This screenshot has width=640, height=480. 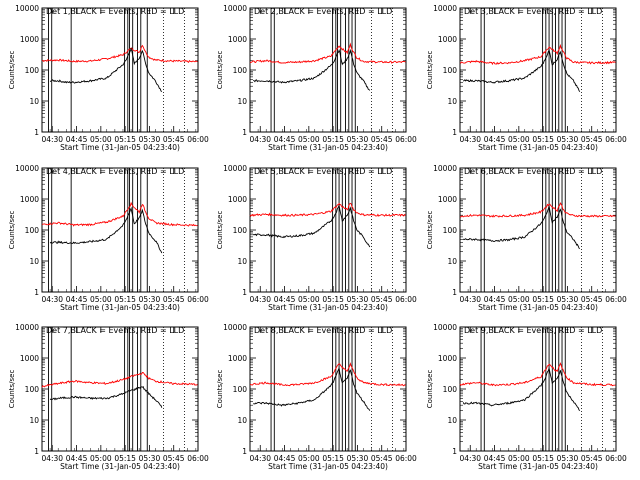 I want to click on chart-title: Det 8,BLACK = Events, RED = LLD, so click(x=323, y=330).